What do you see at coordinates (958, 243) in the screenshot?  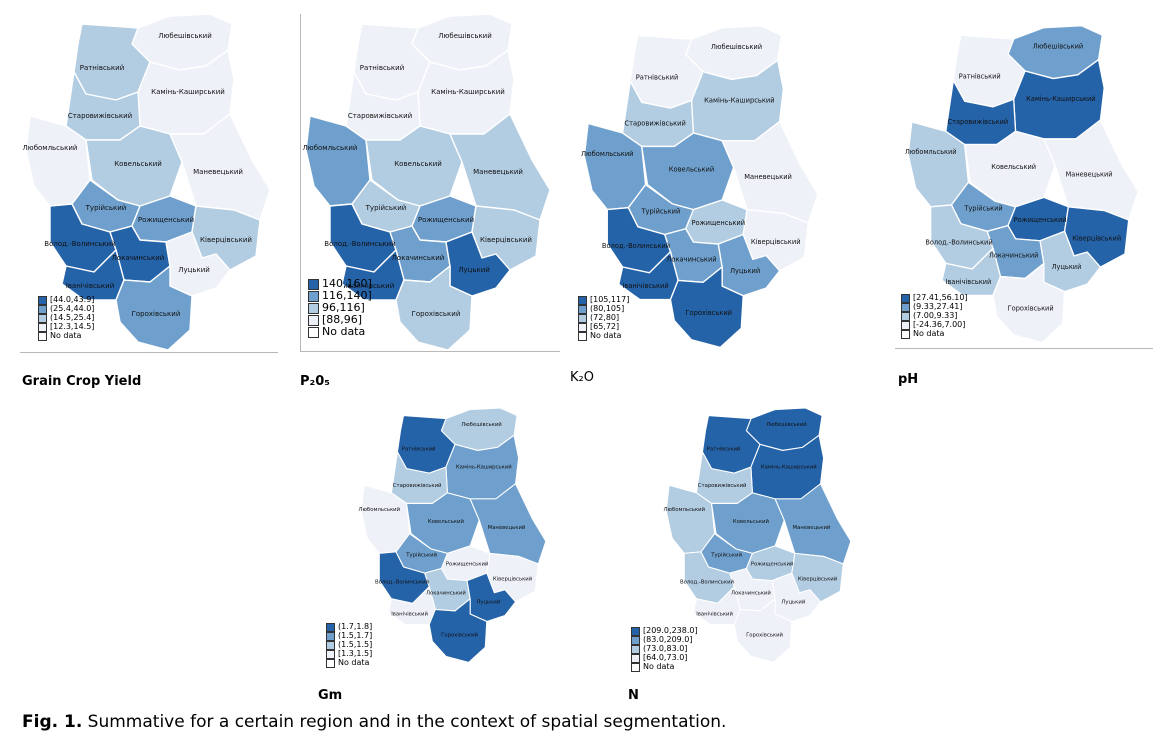 I see `region-label-vv-ph: Волод.-Волинський` at bounding box center [958, 243].